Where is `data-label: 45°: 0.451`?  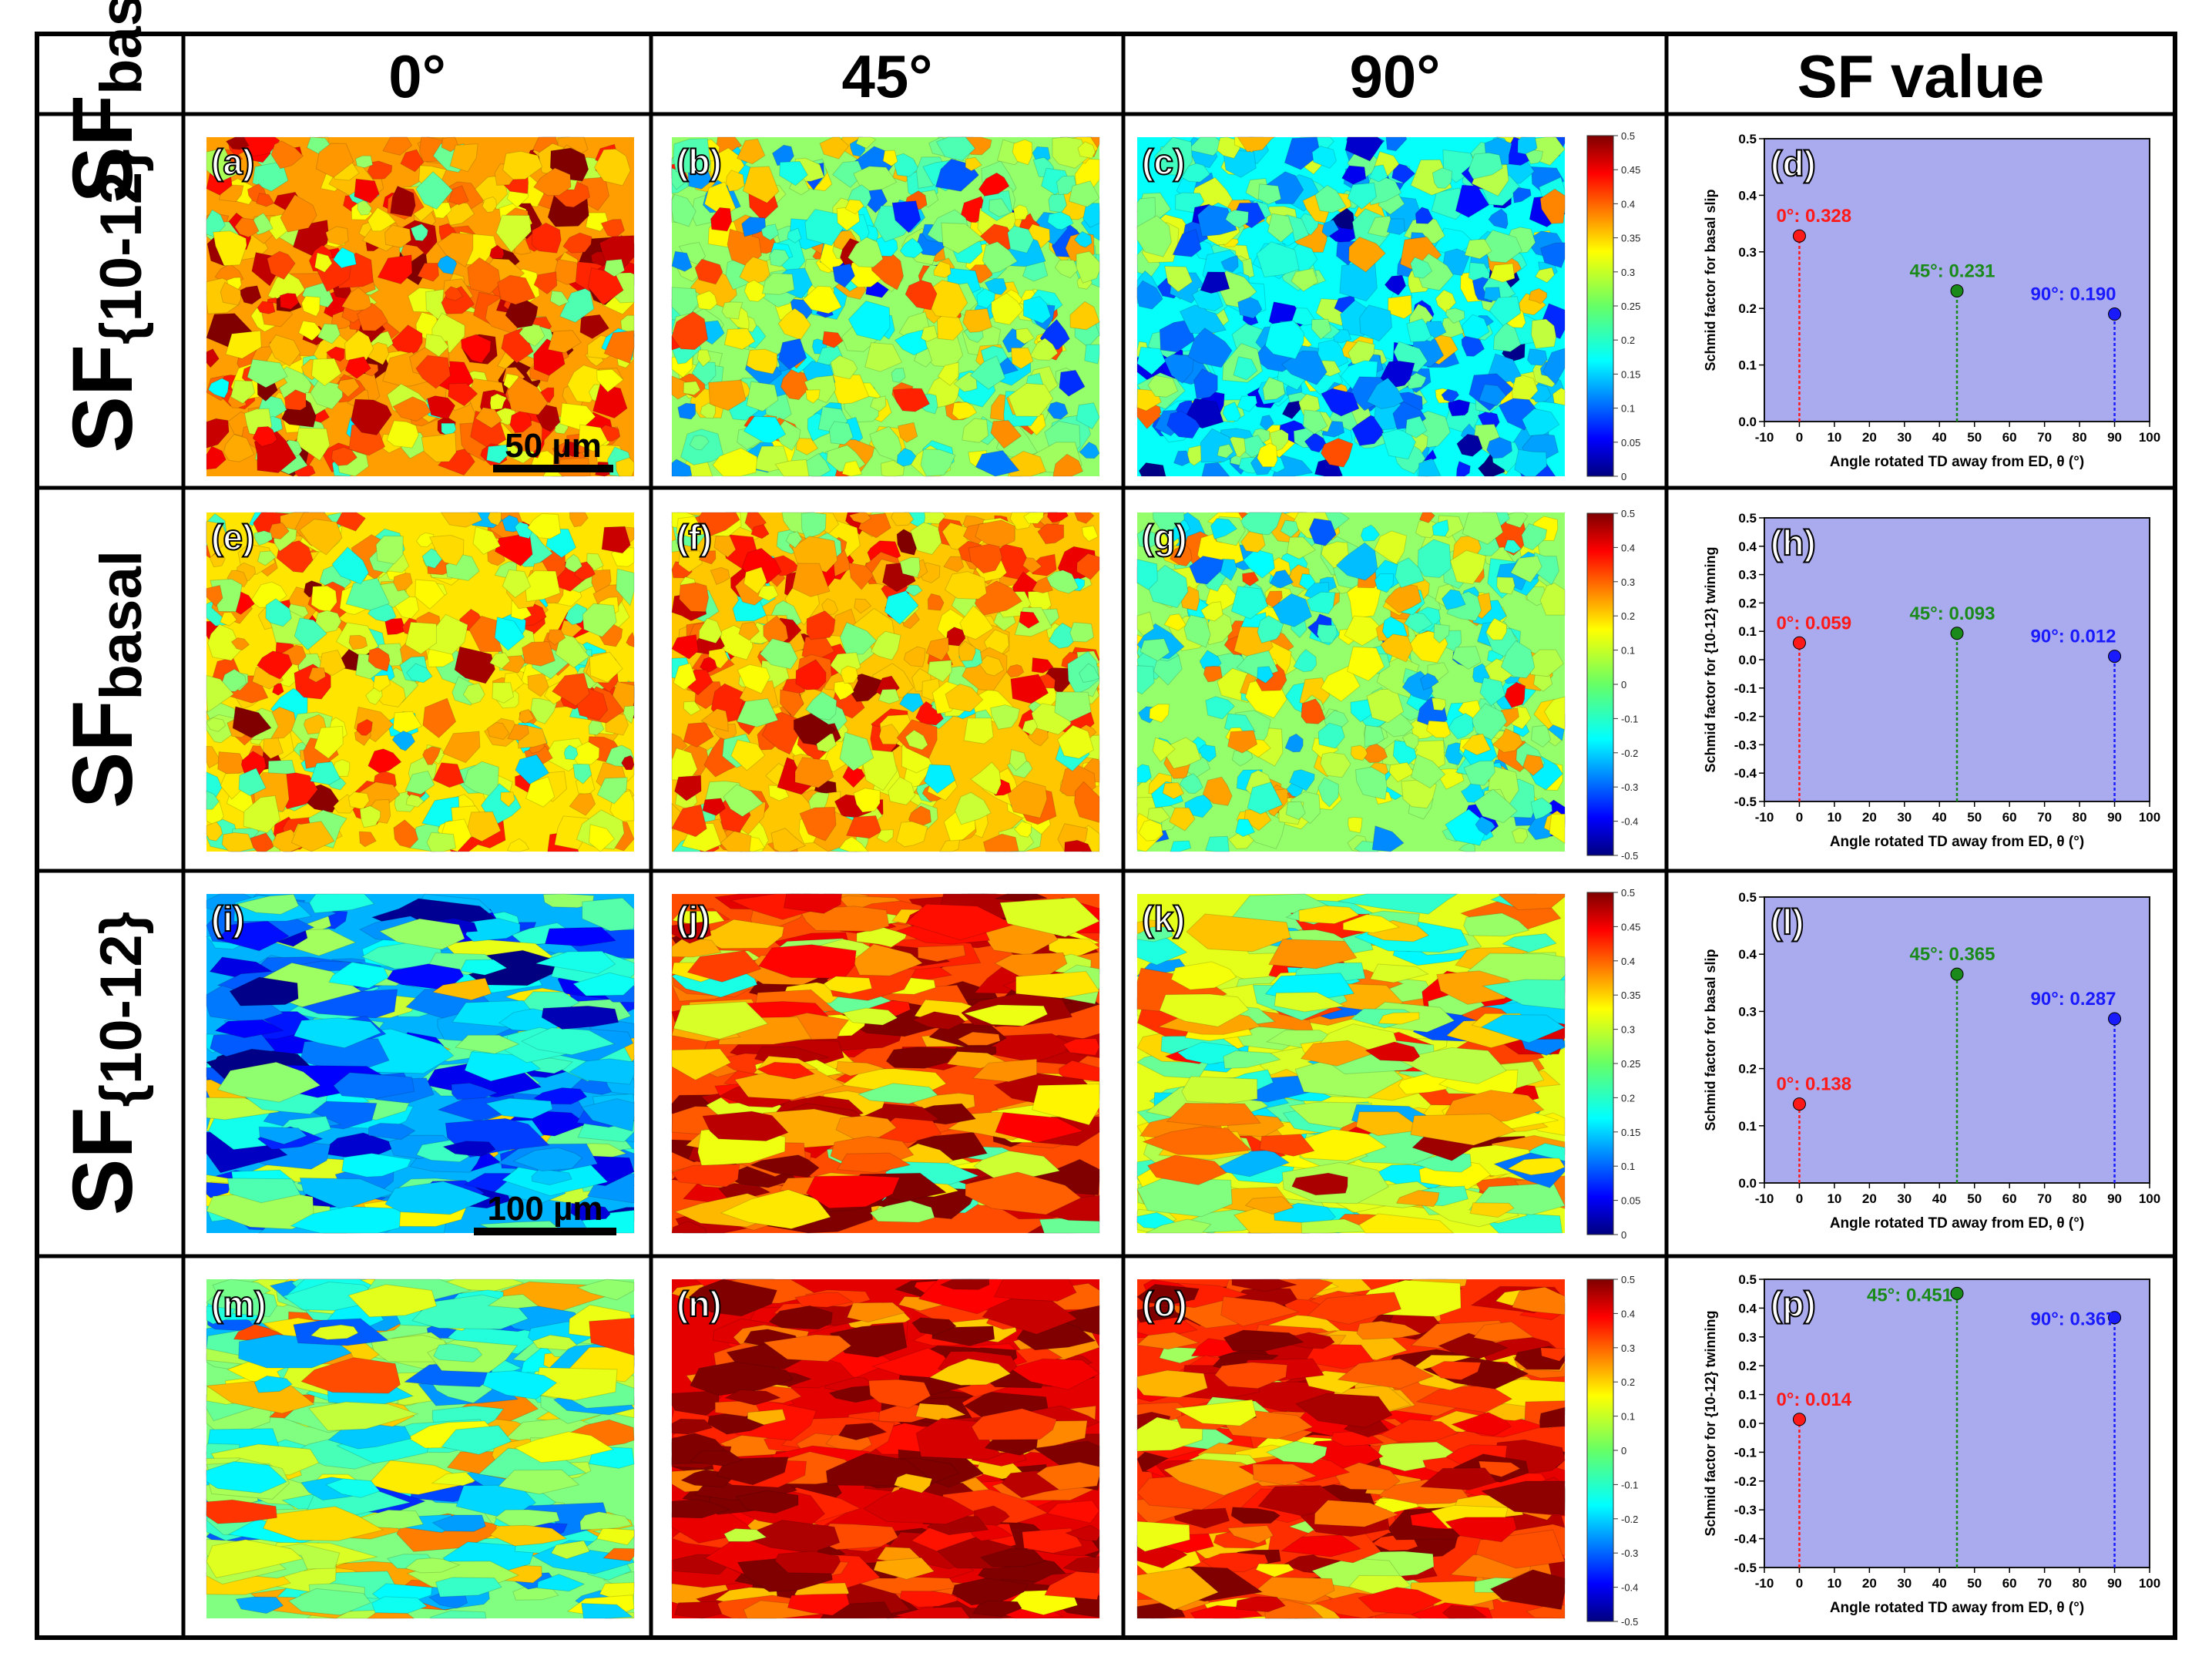 data-label: 45°: 0.451 is located at coordinates (1909, 1295).